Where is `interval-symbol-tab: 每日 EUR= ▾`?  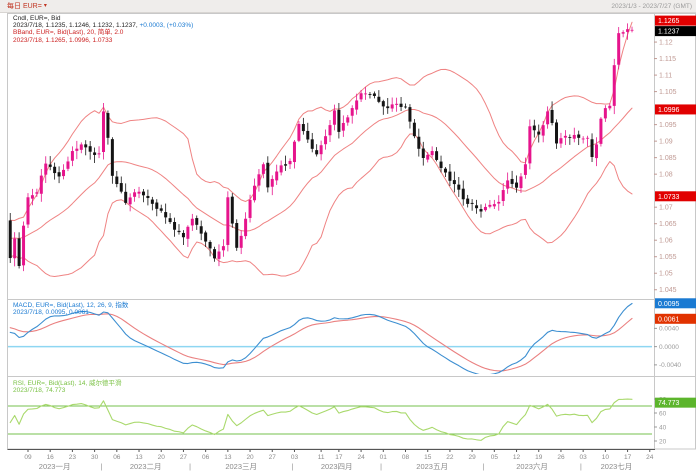
interval-symbol-tab: 每日 EUR= ▾ is located at coordinates (23, 6).